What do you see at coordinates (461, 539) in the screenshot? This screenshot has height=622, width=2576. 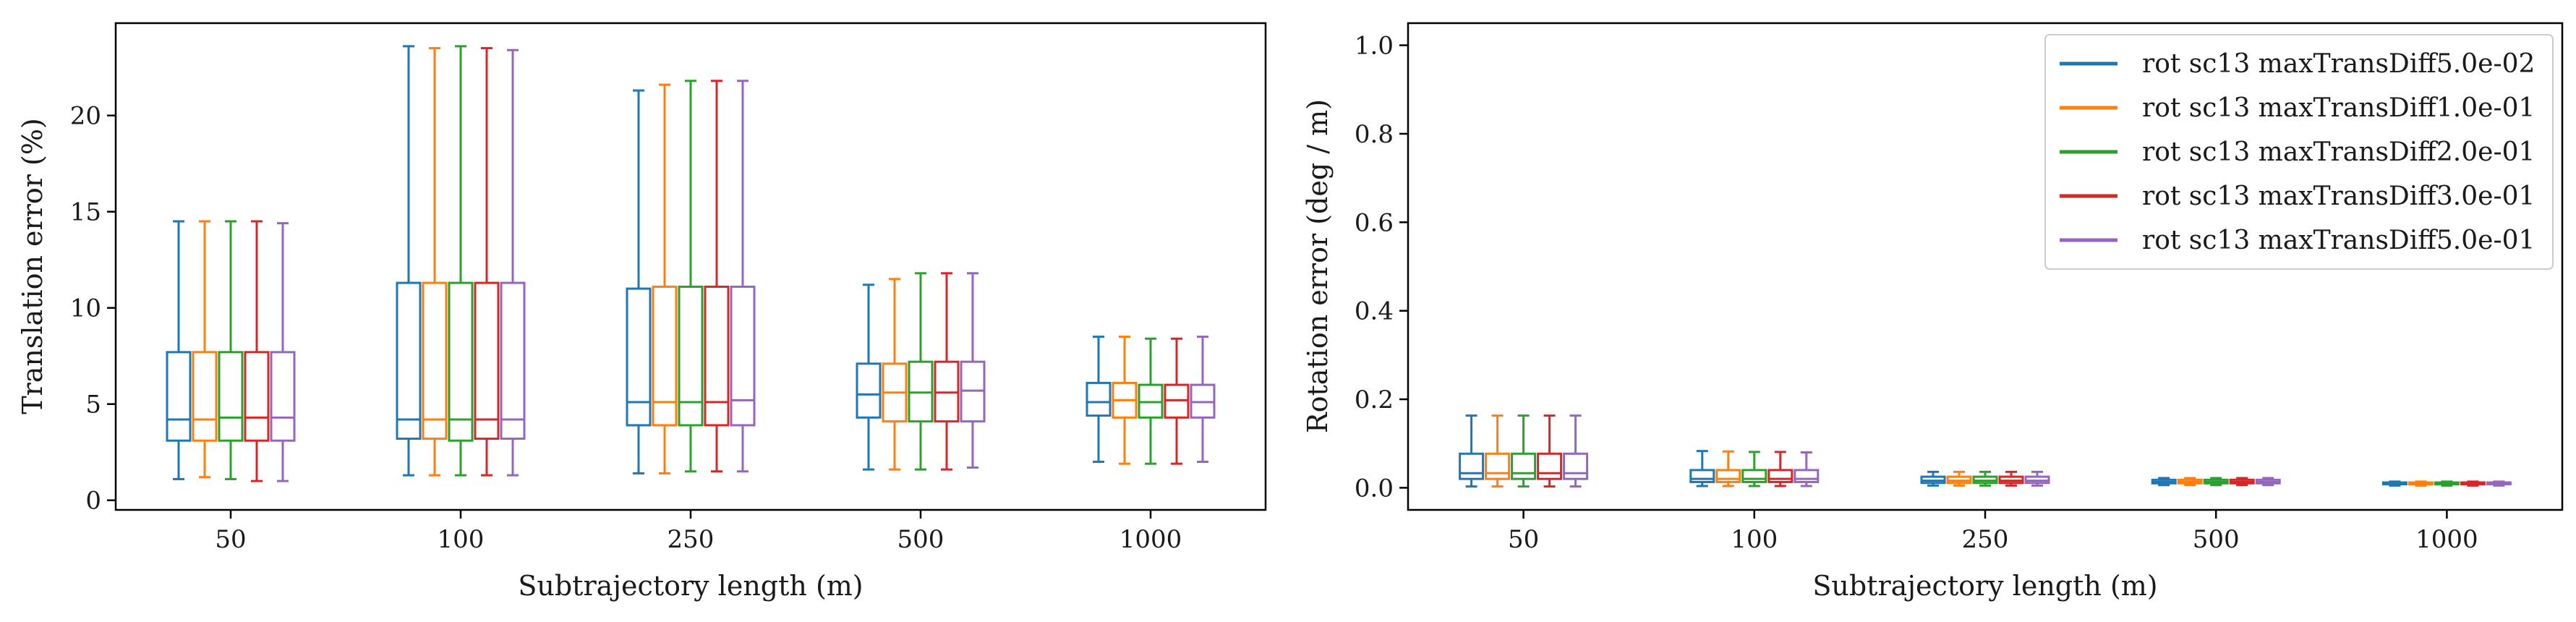 I see `x-tick-label: 100` at bounding box center [461, 539].